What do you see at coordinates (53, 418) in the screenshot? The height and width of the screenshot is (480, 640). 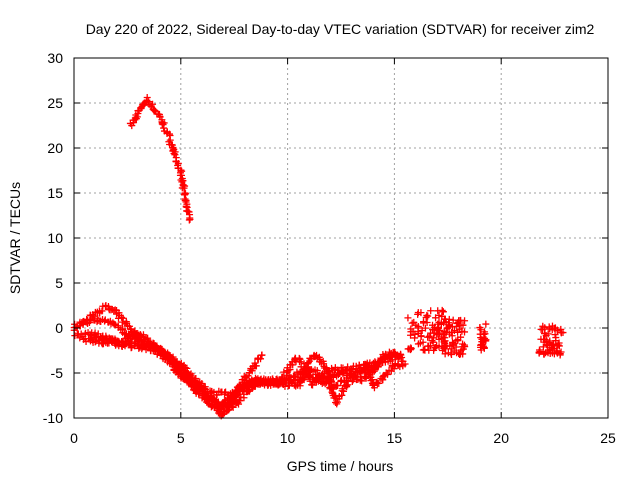 I see `y-tick-label: -10` at bounding box center [53, 418].